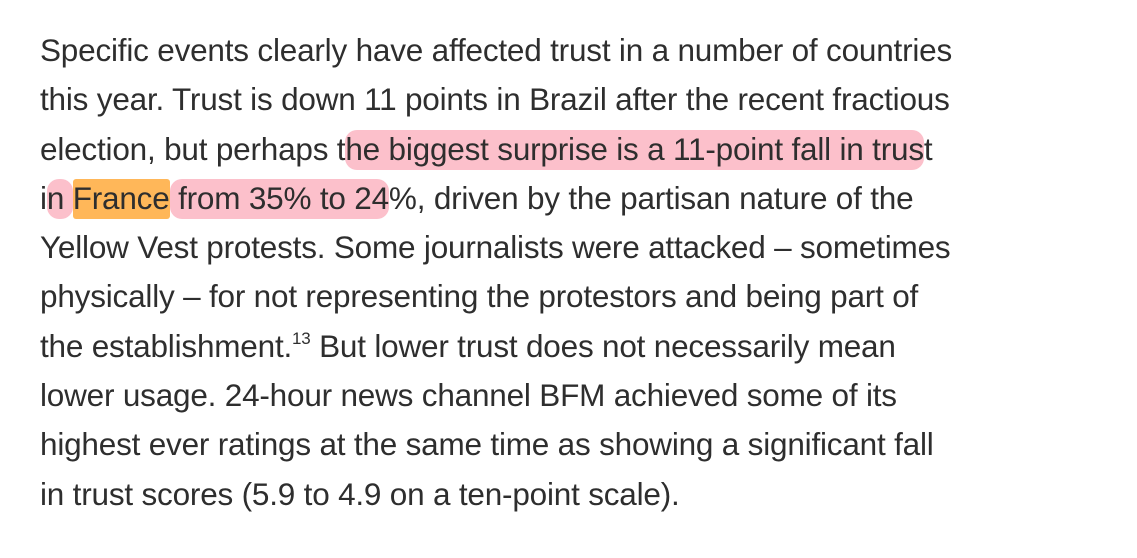 This screenshot has height=558, width=1137. Describe the element at coordinates (43, 197) in the screenshot. I see `text-segment: i` at that location.